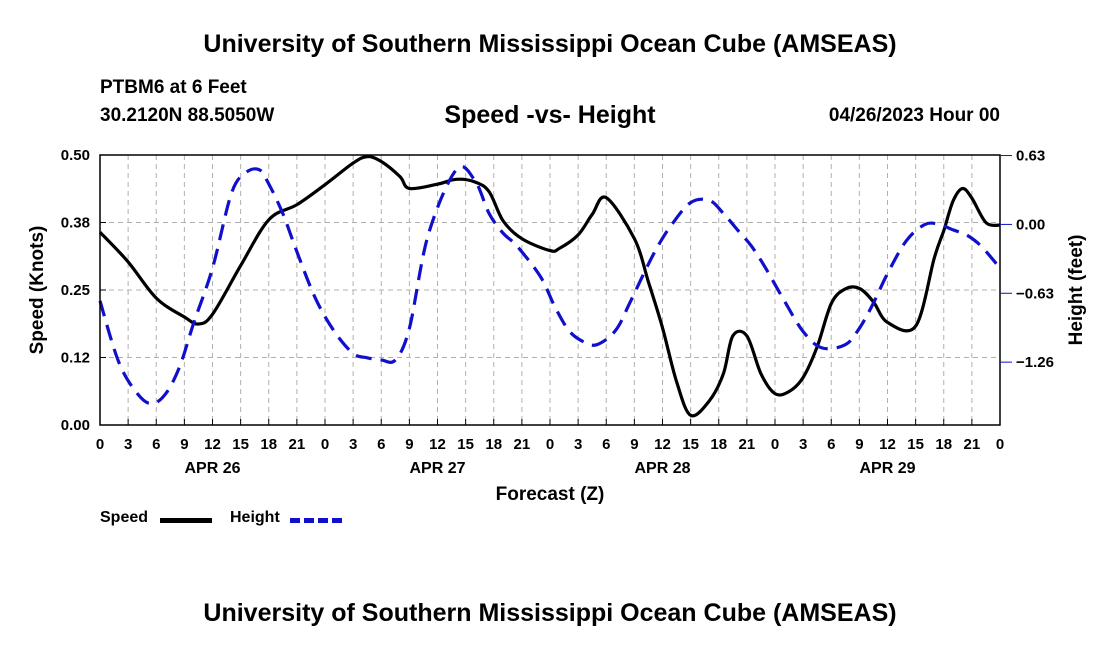 Image resolution: width=1100 pixels, height=650 pixels. I want to click on y-tick-label: 0.50, so click(75, 155).